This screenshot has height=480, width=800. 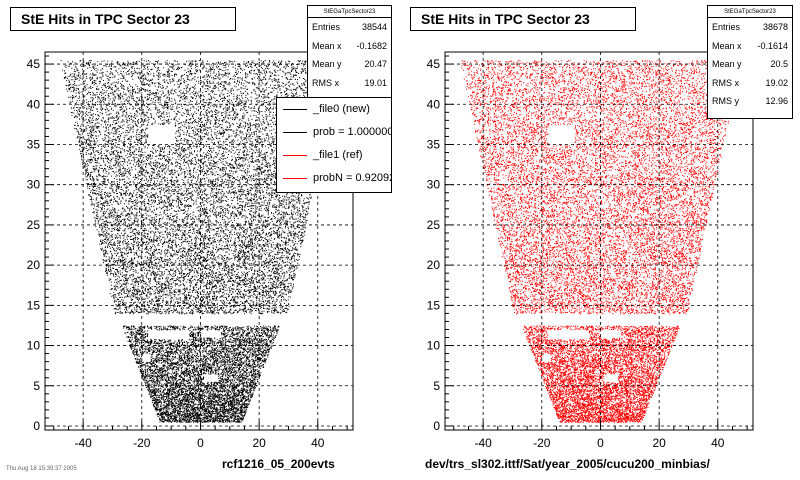 What do you see at coordinates (352, 132) in the screenshot?
I see `legend-label: prob = 1.000000` at bounding box center [352, 132].